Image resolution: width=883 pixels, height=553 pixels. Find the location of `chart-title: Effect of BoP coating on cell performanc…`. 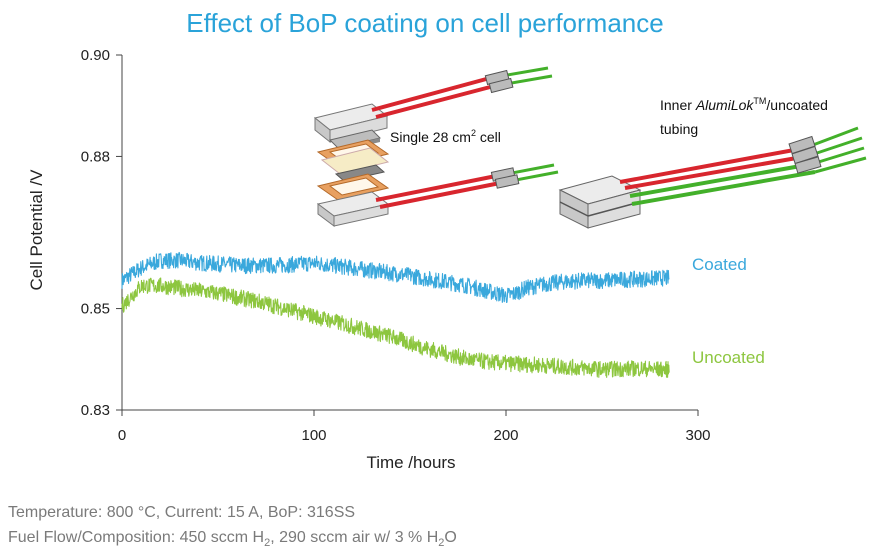

chart-title: Effect of BoP coating on cell performanc… is located at coordinates (425, 23).